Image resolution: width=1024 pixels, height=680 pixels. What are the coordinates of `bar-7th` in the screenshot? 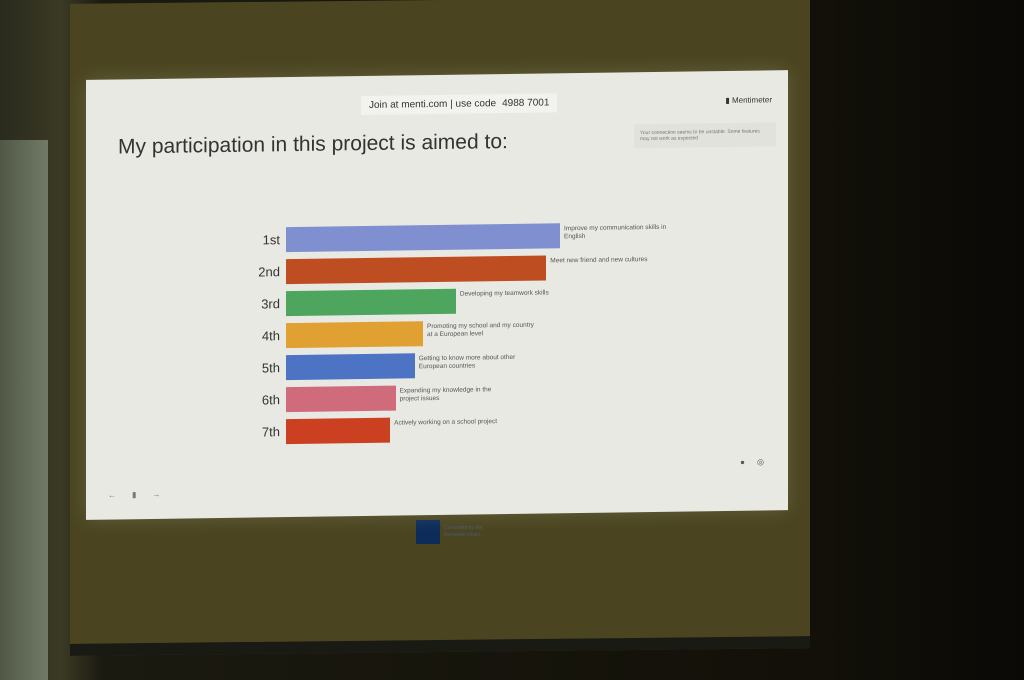 It's located at (338, 431).